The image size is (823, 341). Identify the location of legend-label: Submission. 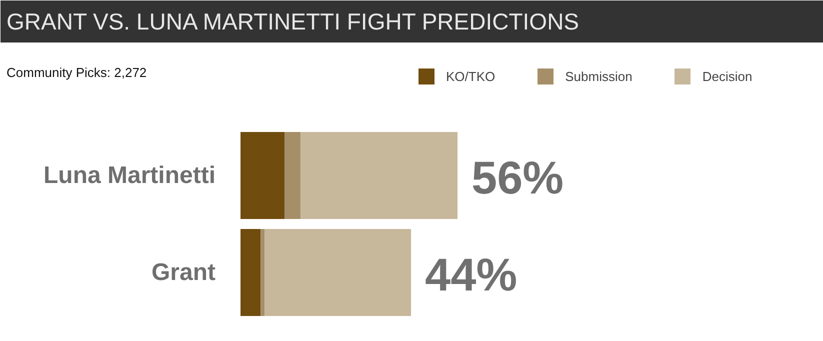
(598, 76).